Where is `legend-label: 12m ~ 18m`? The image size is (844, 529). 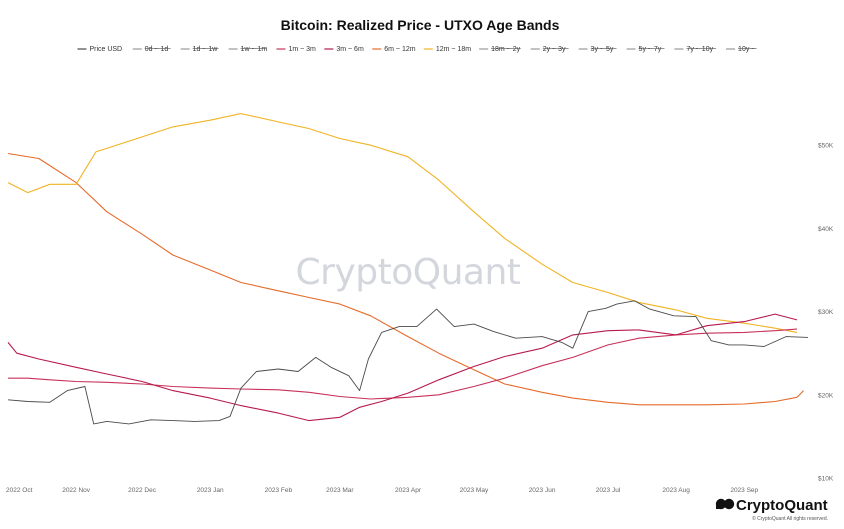
legend-label: 12m ~ 18m is located at coordinates (453, 49).